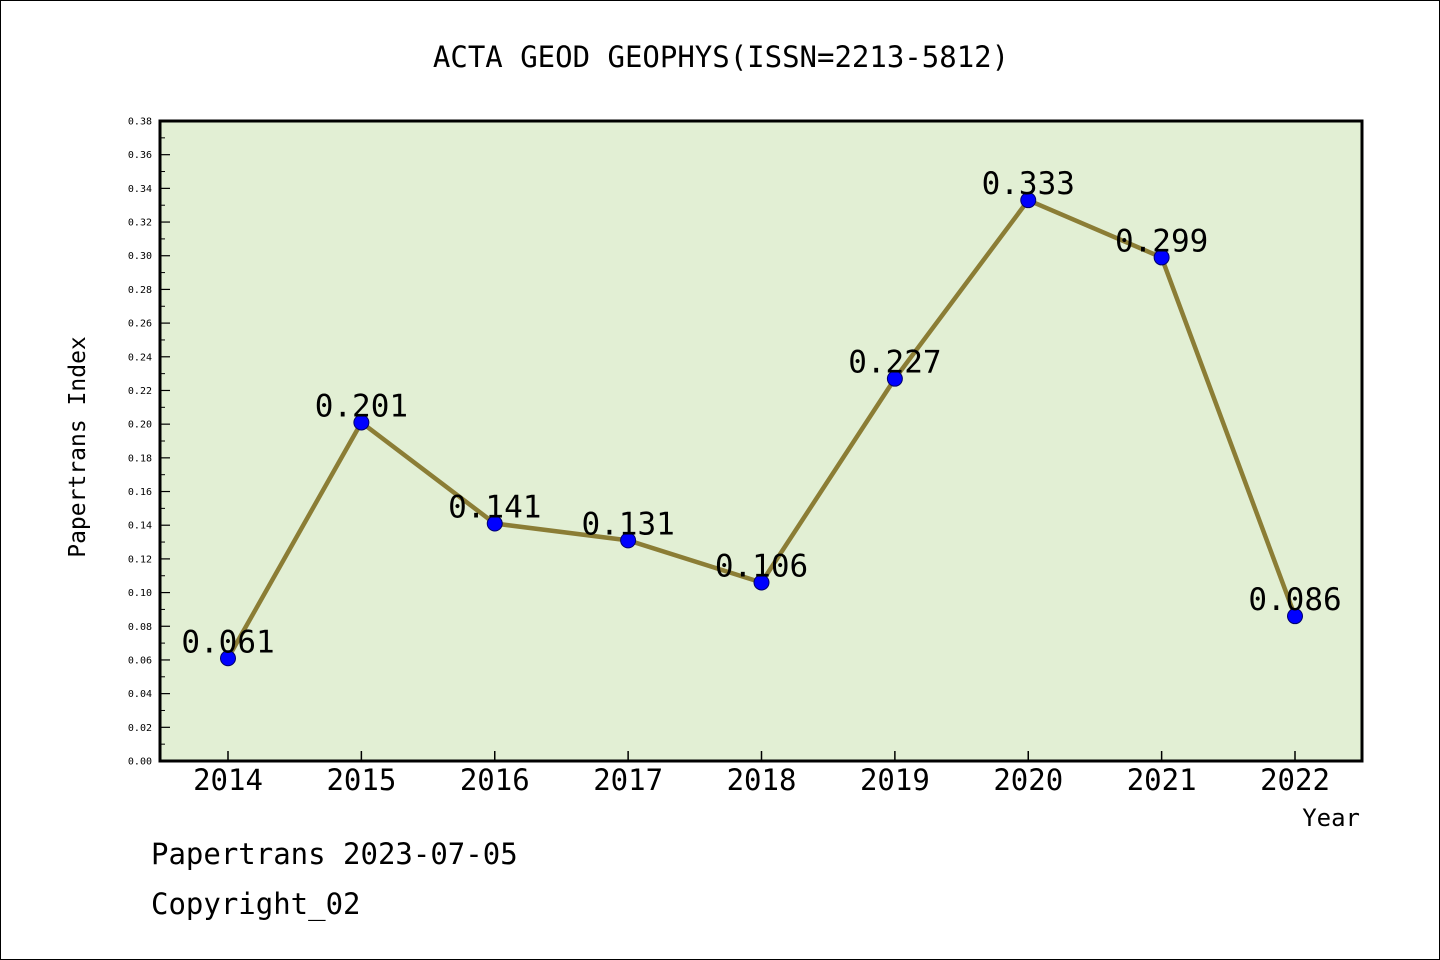 The image size is (1440, 960). What do you see at coordinates (256, 904) in the screenshot?
I see `copyright-text: Copyright_02` at bounding box center [256, 904].